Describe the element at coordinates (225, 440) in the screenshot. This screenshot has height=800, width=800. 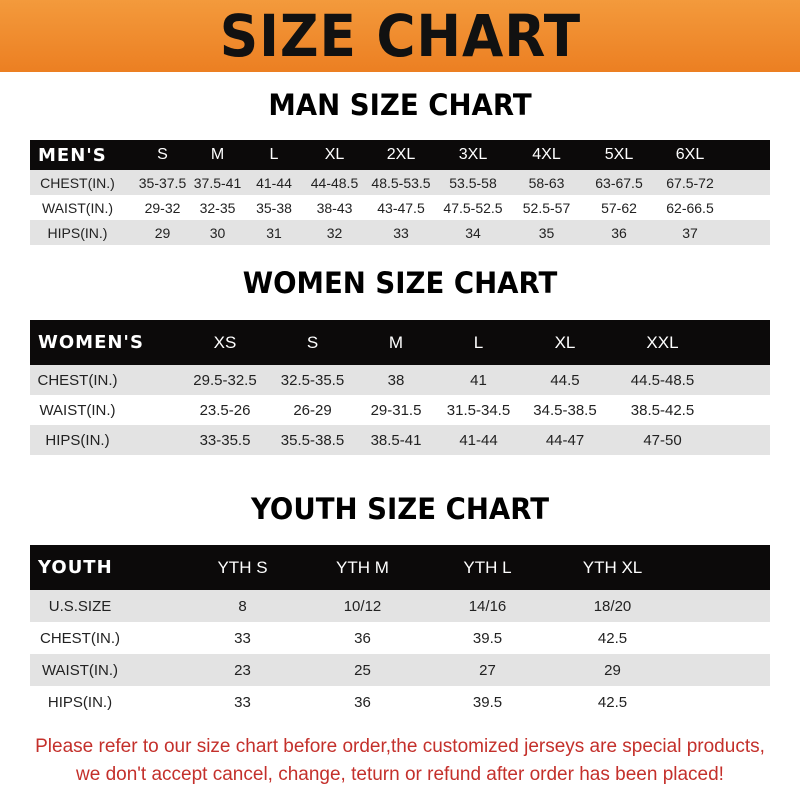
I see `table-cell: 33-35.5` at that location.